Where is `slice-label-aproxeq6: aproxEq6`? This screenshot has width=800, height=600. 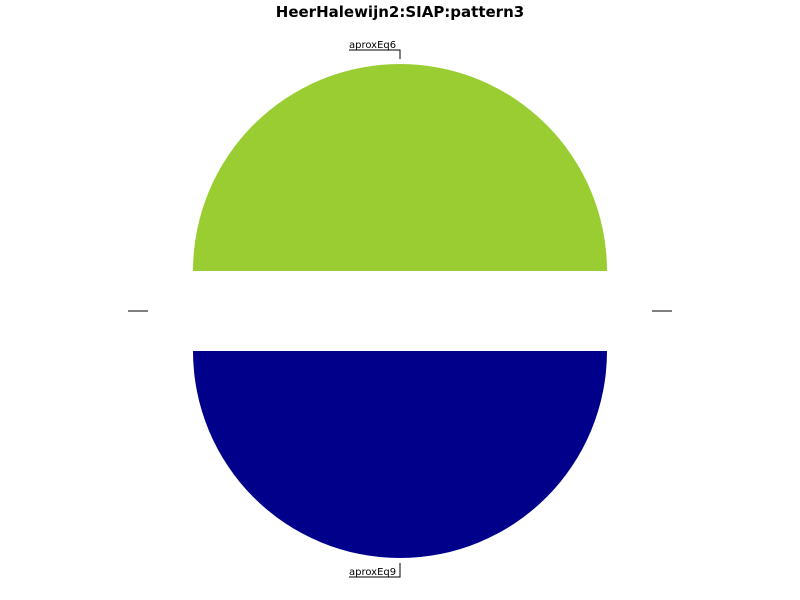
slice-label-aproxeq6: aproxEq6 is located at coordinates (372, 45).